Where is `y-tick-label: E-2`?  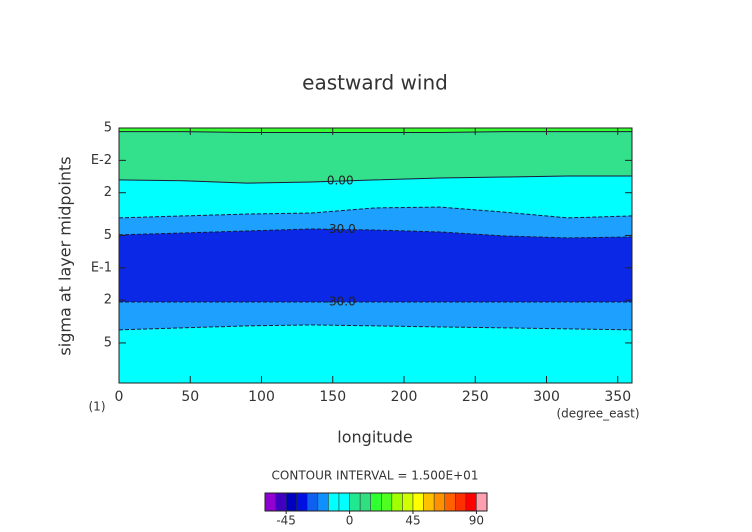
y-tick-label: E-2 is located at coordinates (101, 160).